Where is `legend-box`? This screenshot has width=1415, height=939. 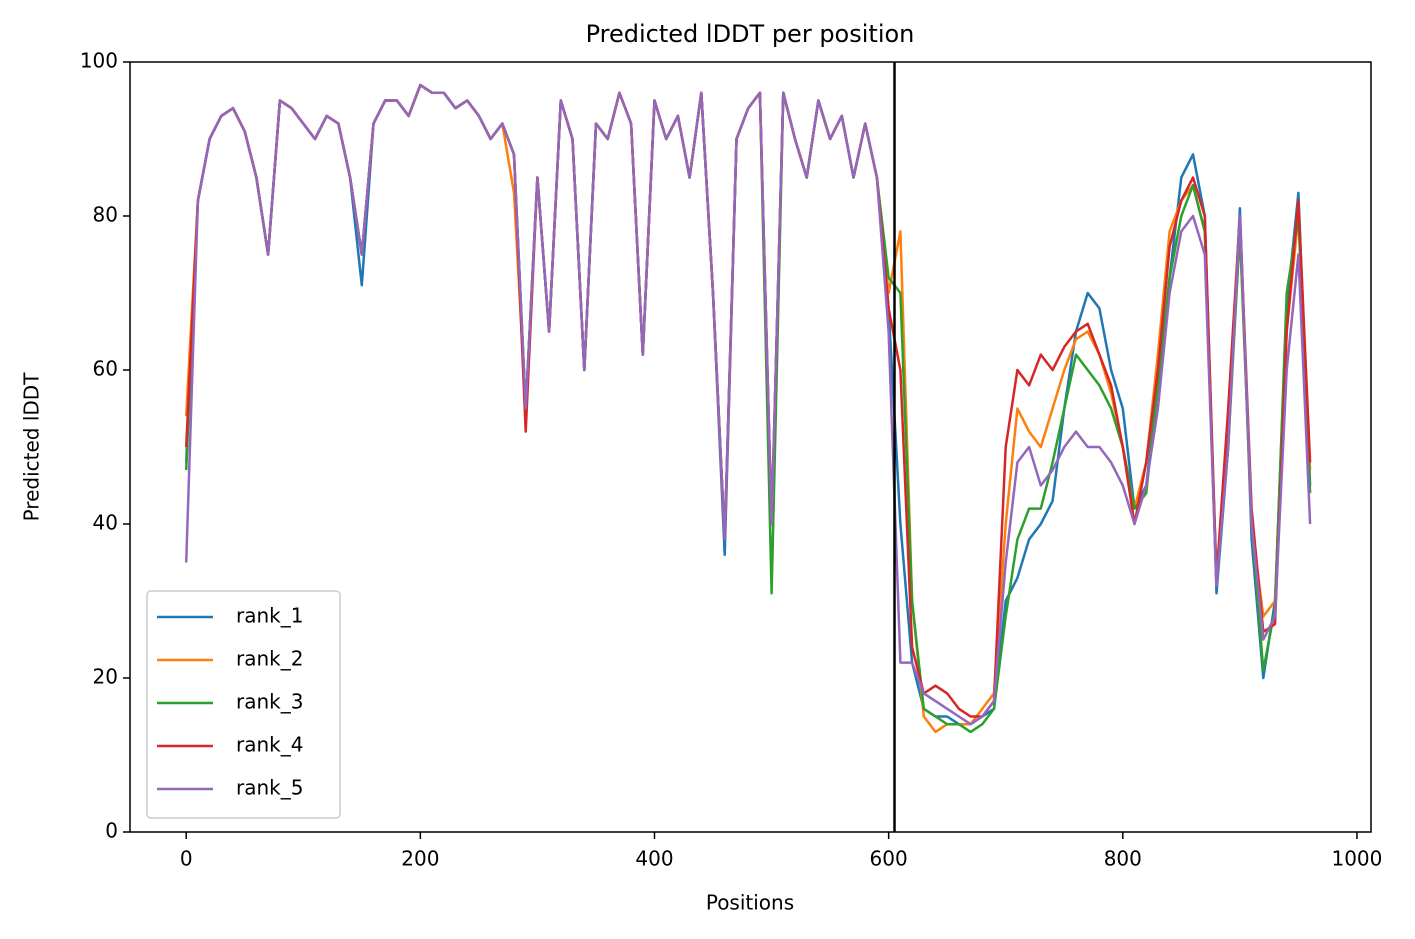 legend-box is located at coordinates (243, 704).